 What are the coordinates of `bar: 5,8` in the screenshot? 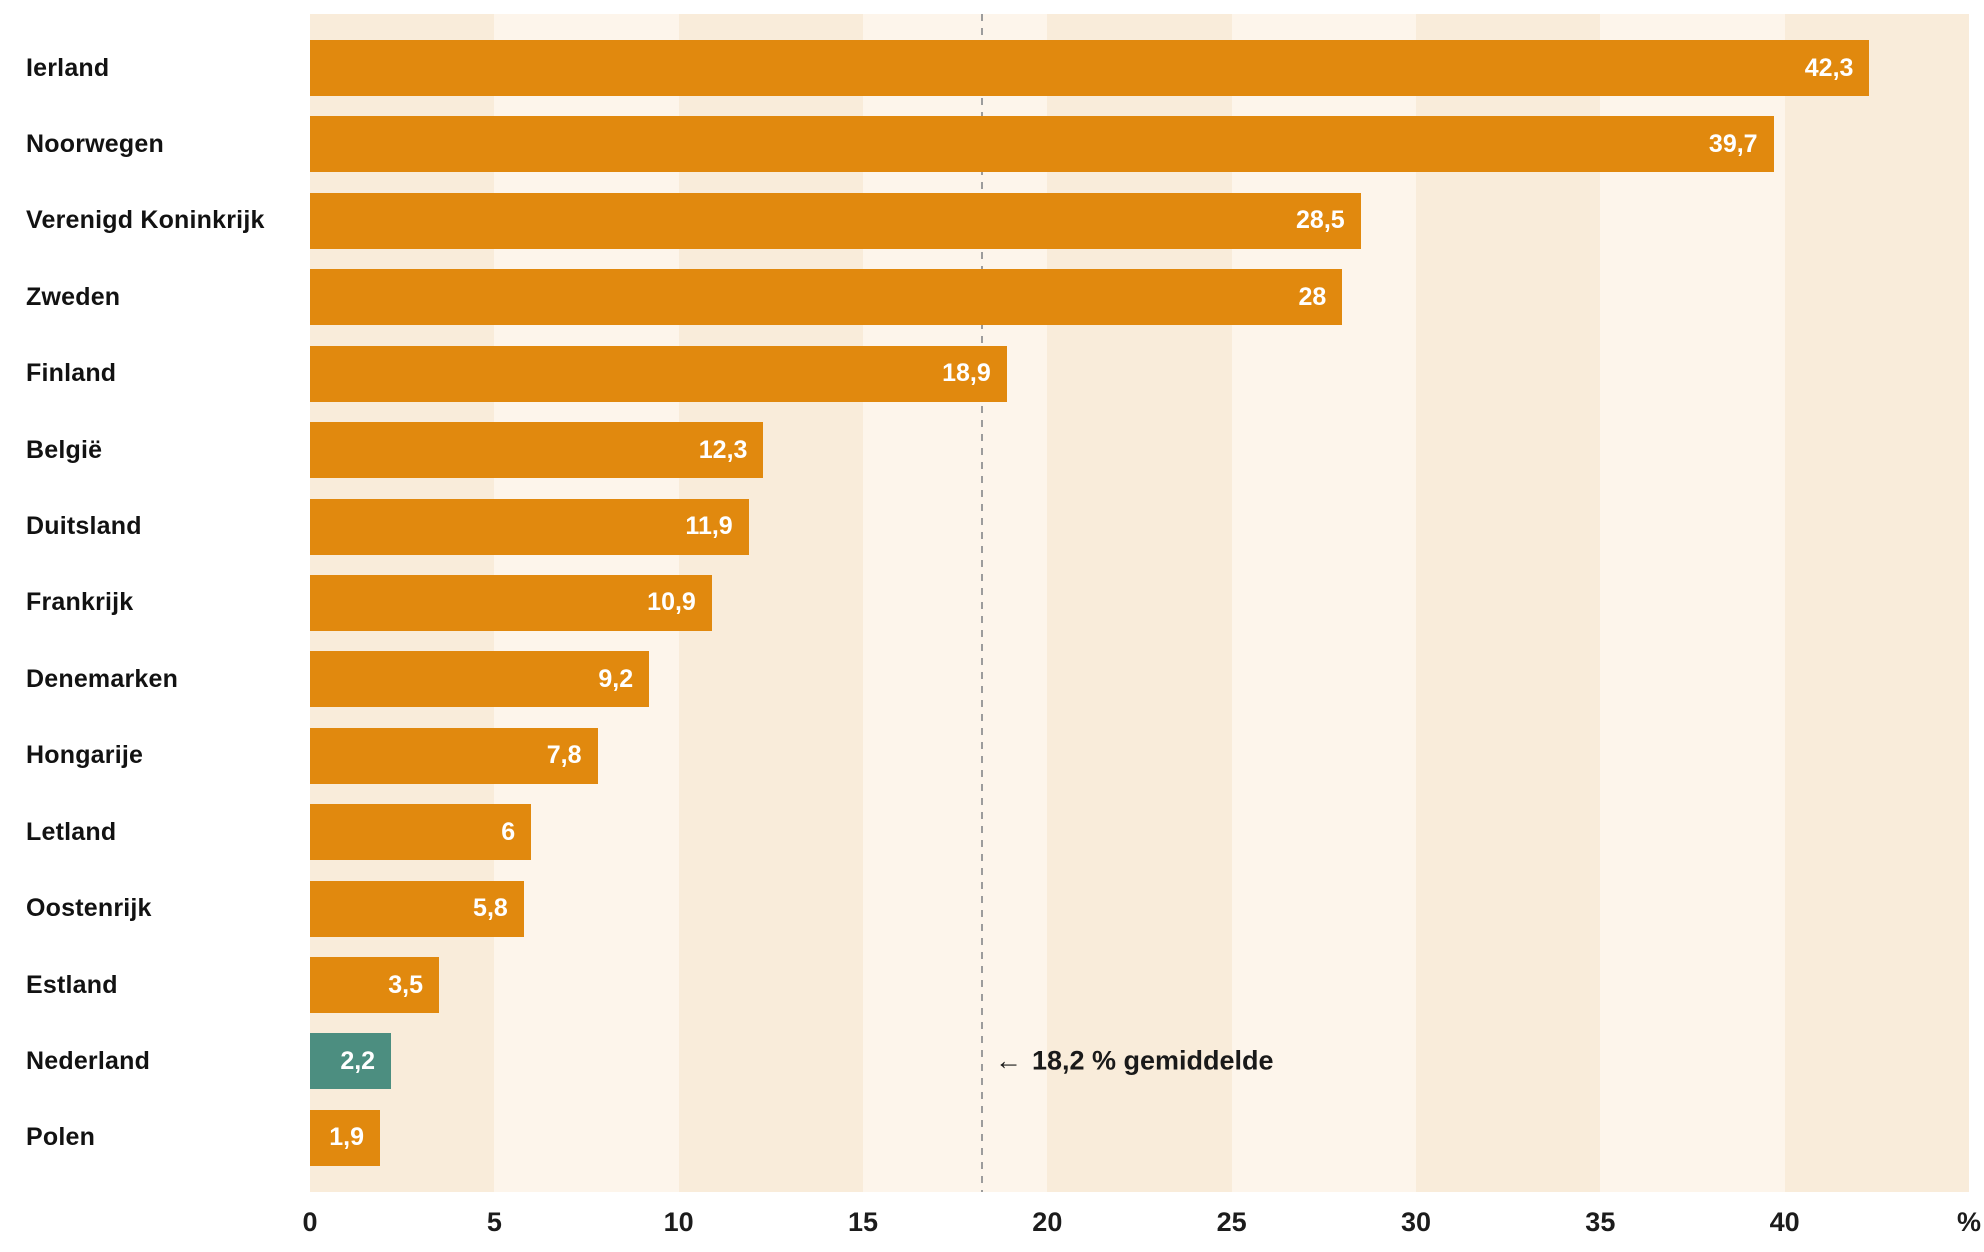 It's located at (417, 908).